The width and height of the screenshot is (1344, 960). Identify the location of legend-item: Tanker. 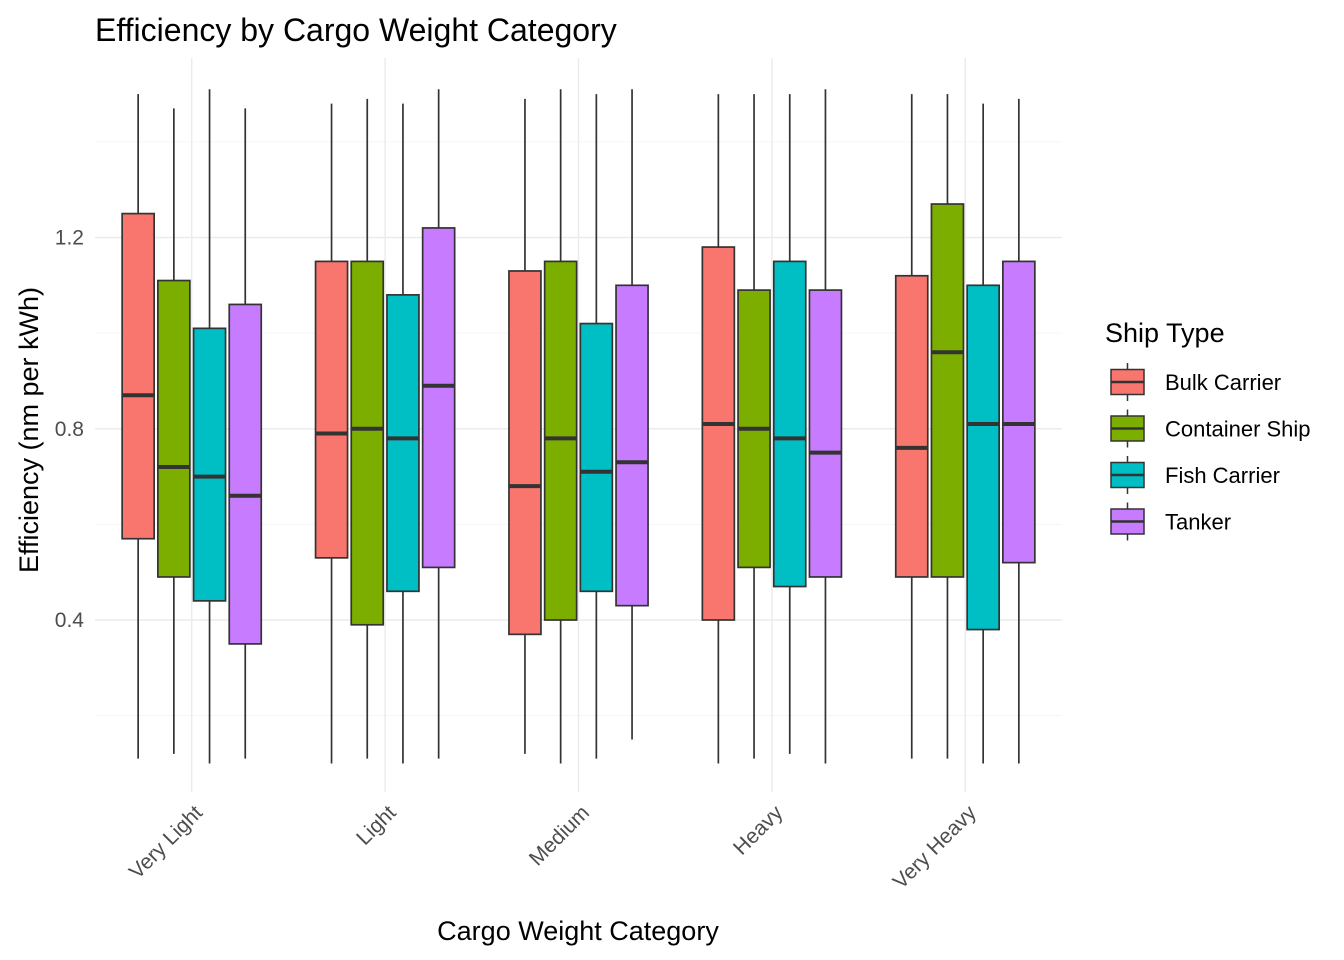
(1170, 521).